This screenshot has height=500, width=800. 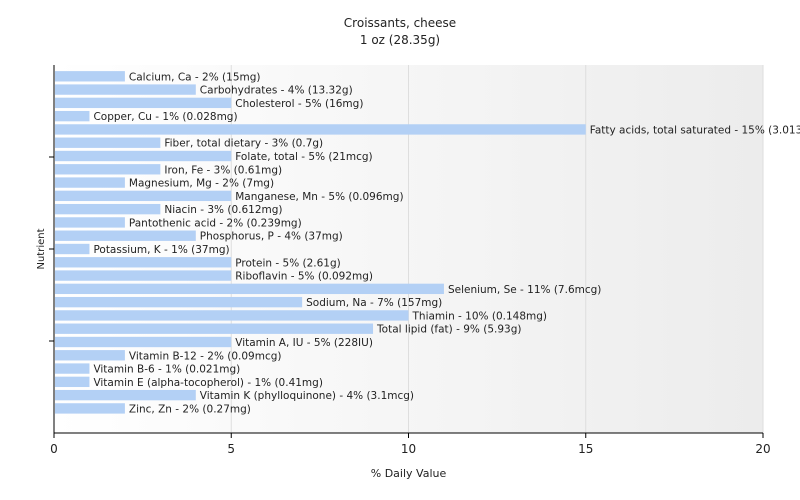 What do you see at coordinates (195, 77) in the screenshot?
I see `bar-label: Calcium, Ca - 2% (15mg)` at bounding box center [195, 77].